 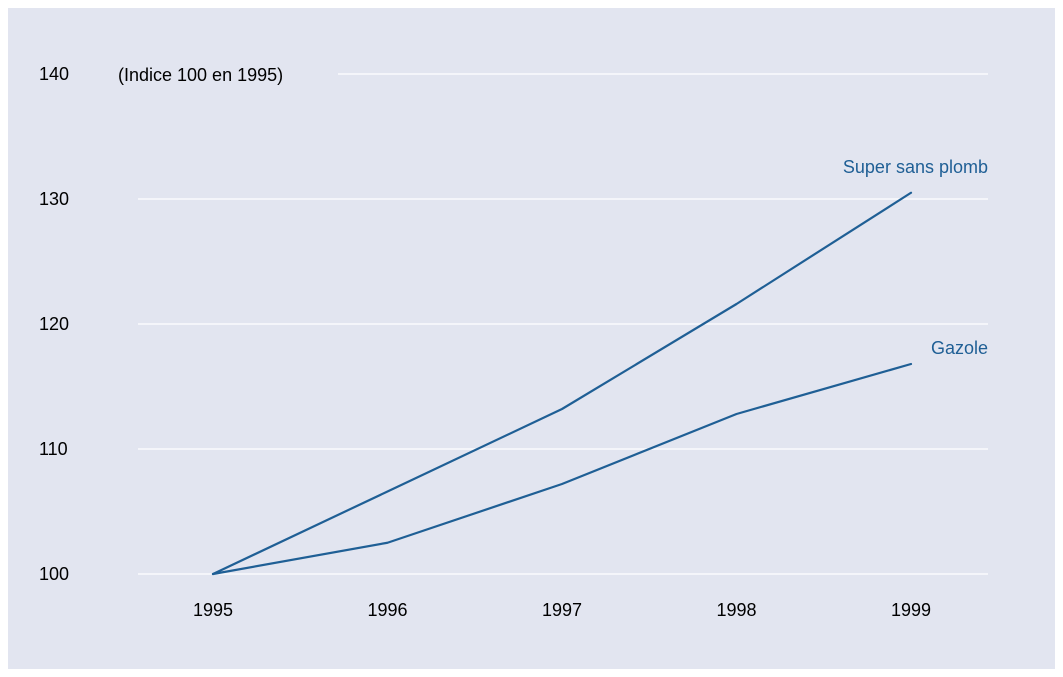 I want to click on y-tick-label: 140, so click(x=54, y=74).